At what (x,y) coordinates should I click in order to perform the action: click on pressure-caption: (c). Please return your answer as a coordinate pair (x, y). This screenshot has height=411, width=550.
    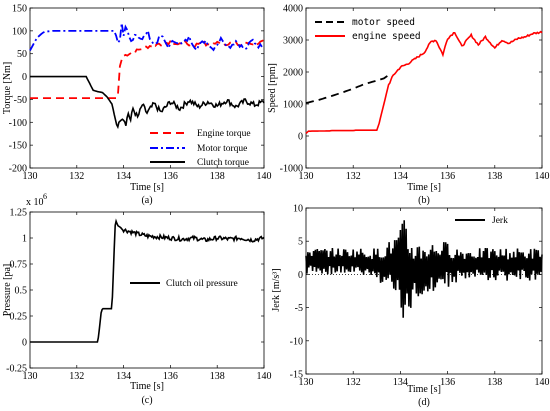
    Looking at the image, I should click on (146, 400).